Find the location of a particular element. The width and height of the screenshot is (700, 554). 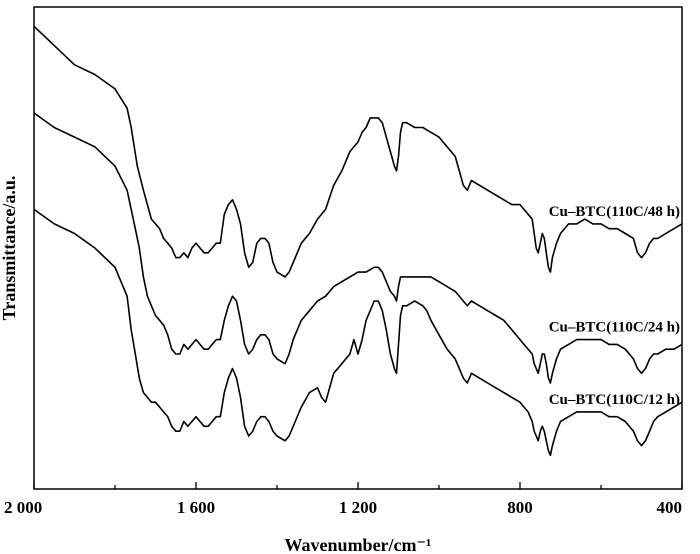

series-label-1: Cu–BTC(110C/24 h) is located at coordinates (614, 328).